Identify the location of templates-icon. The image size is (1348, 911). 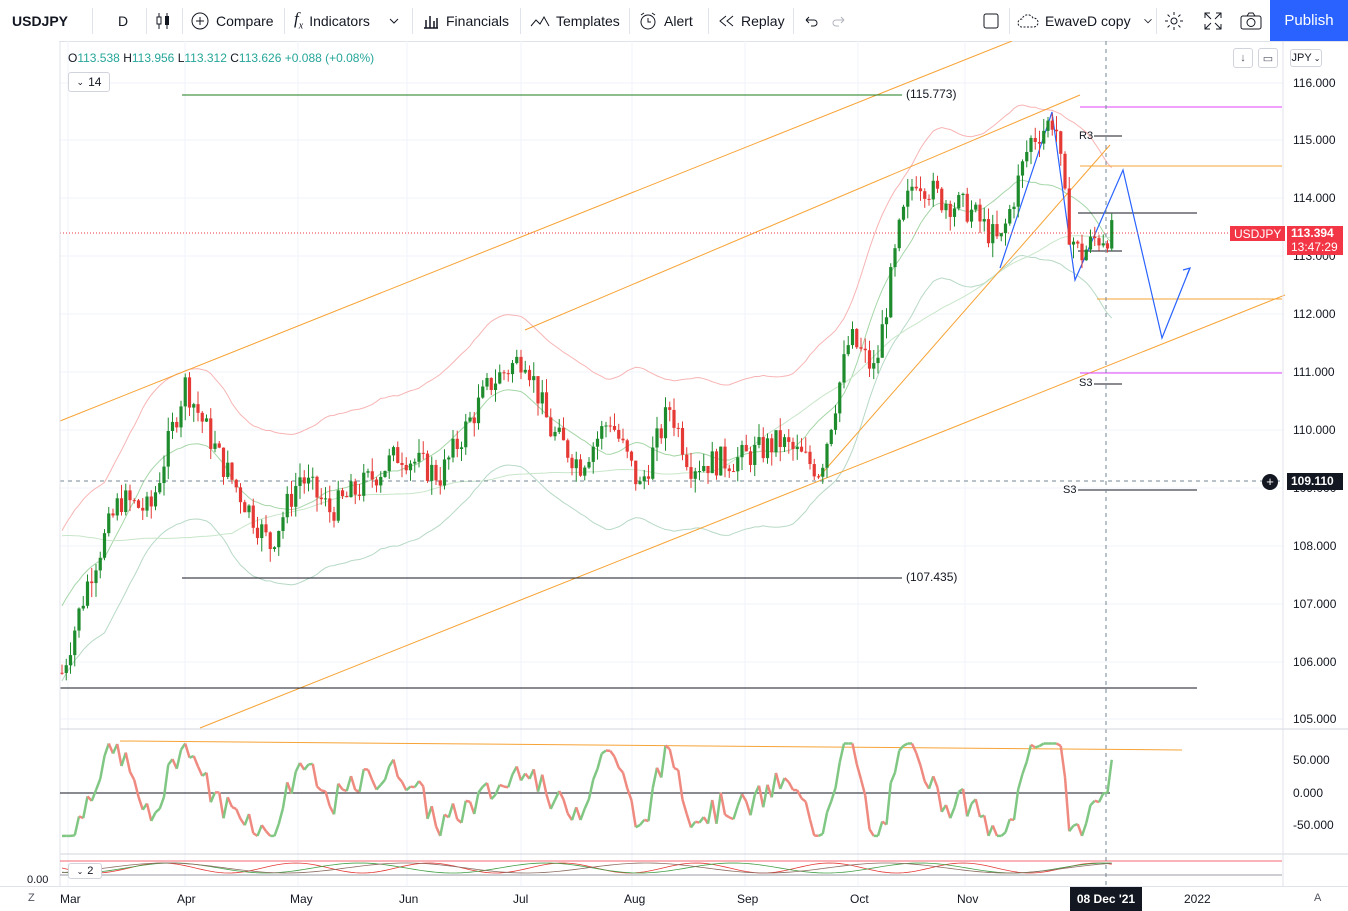
(540, 21).